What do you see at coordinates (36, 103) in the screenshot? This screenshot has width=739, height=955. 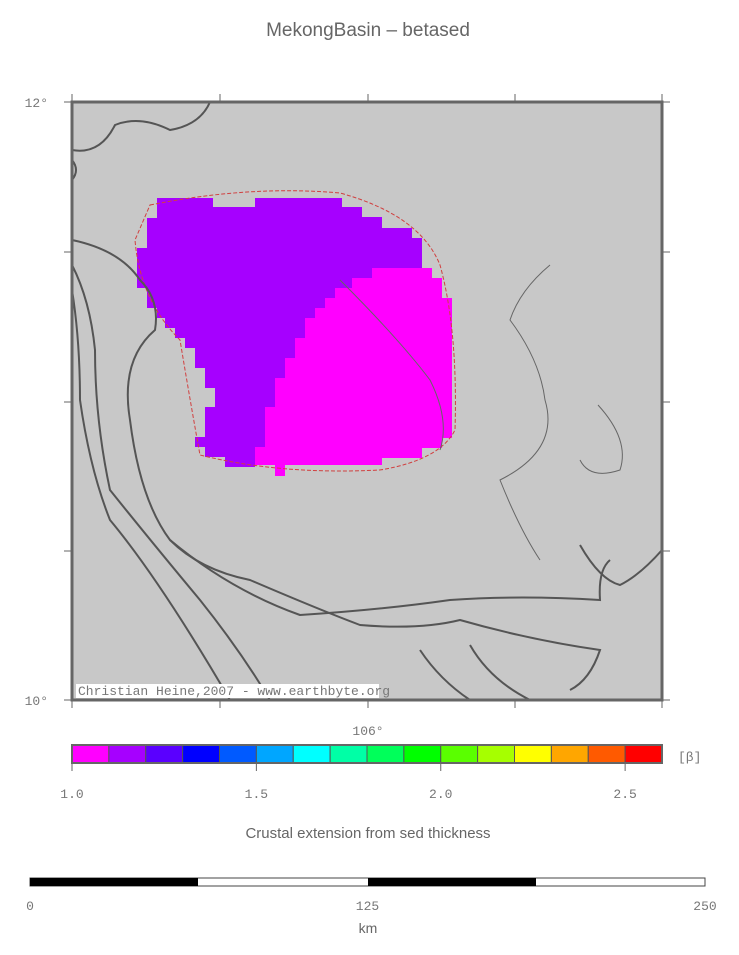 I see `lat-label: 12°` at bounding box center [36, 103].